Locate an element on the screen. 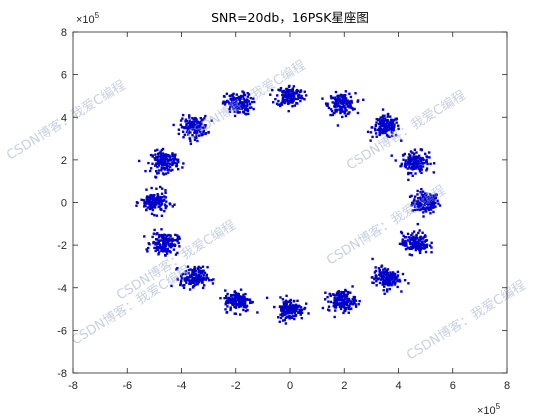 This screenshot has height=420, width=560. x-tick-label: 8 is located at coordinates (507, 386).